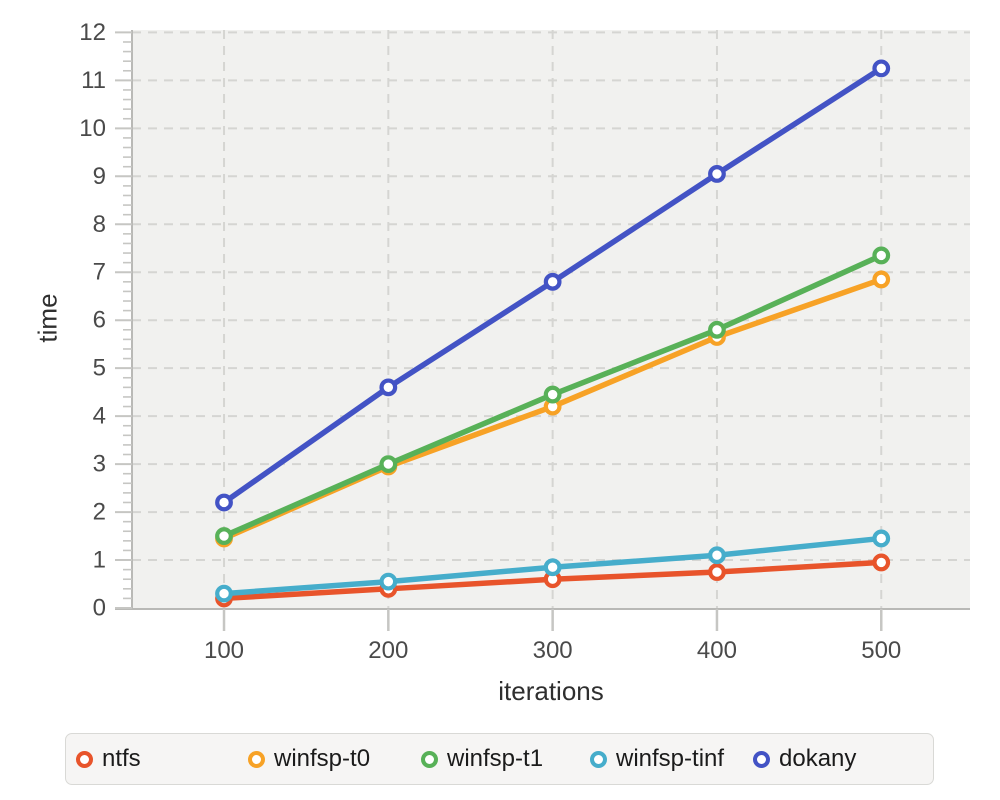  Describe the element at coordinates (121, 758) in the screenshot. I see `legend-label-ntfs: ntfs` at that location.